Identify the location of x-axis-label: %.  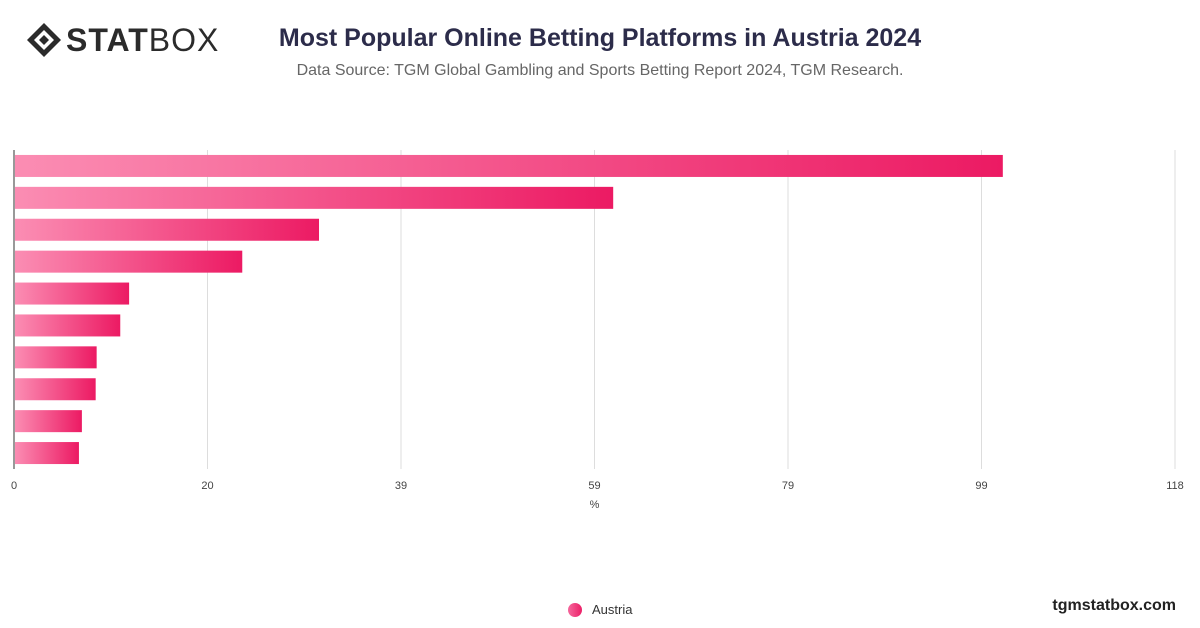
(595, 505).